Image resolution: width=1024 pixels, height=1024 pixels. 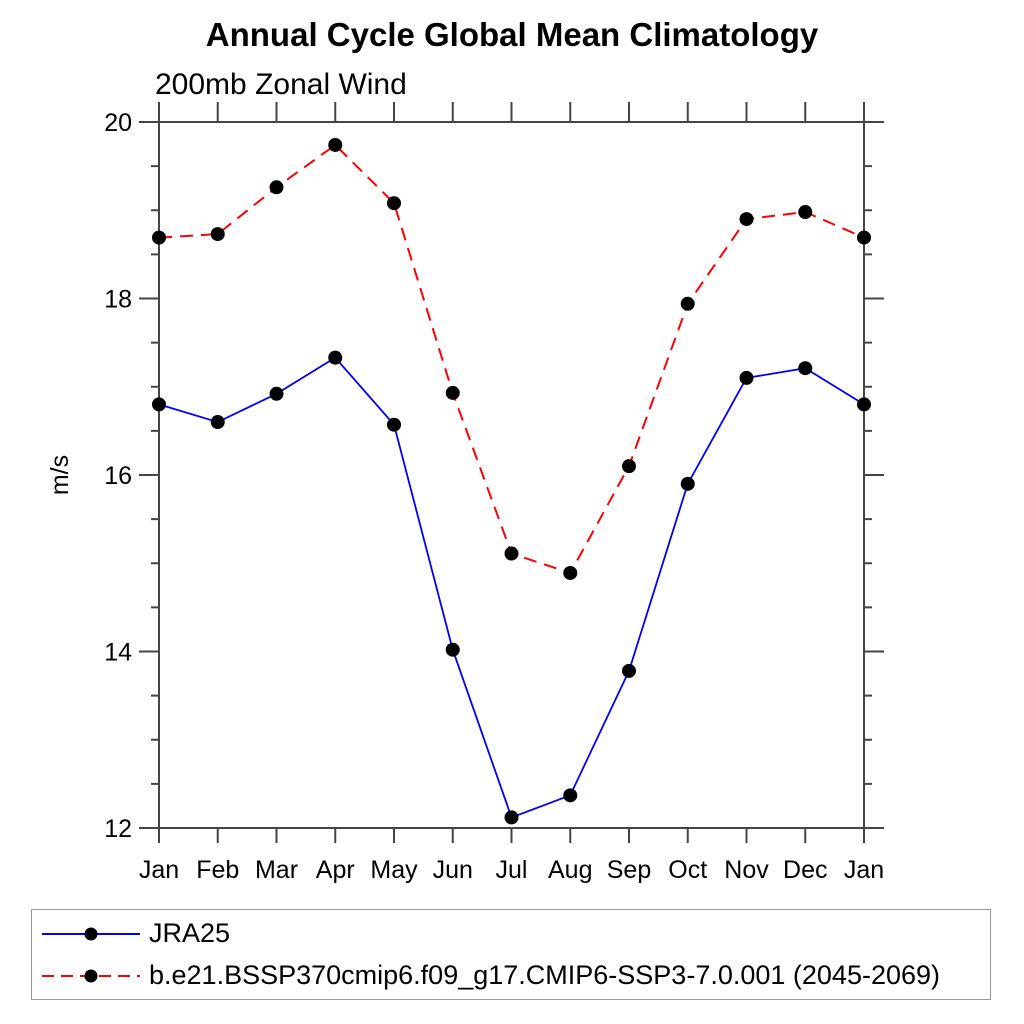 I want to click on x-tick-label: Aug, so click(x=570, y=870).